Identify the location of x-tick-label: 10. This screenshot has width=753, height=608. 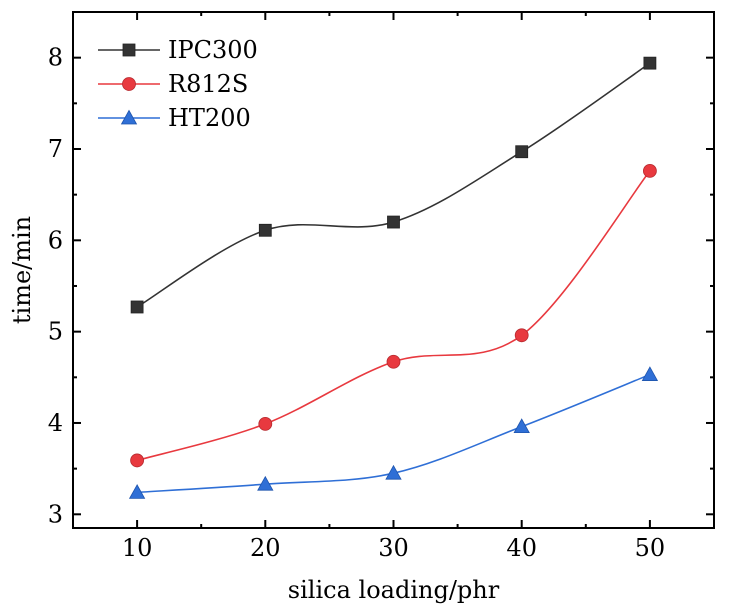
(137, 548).